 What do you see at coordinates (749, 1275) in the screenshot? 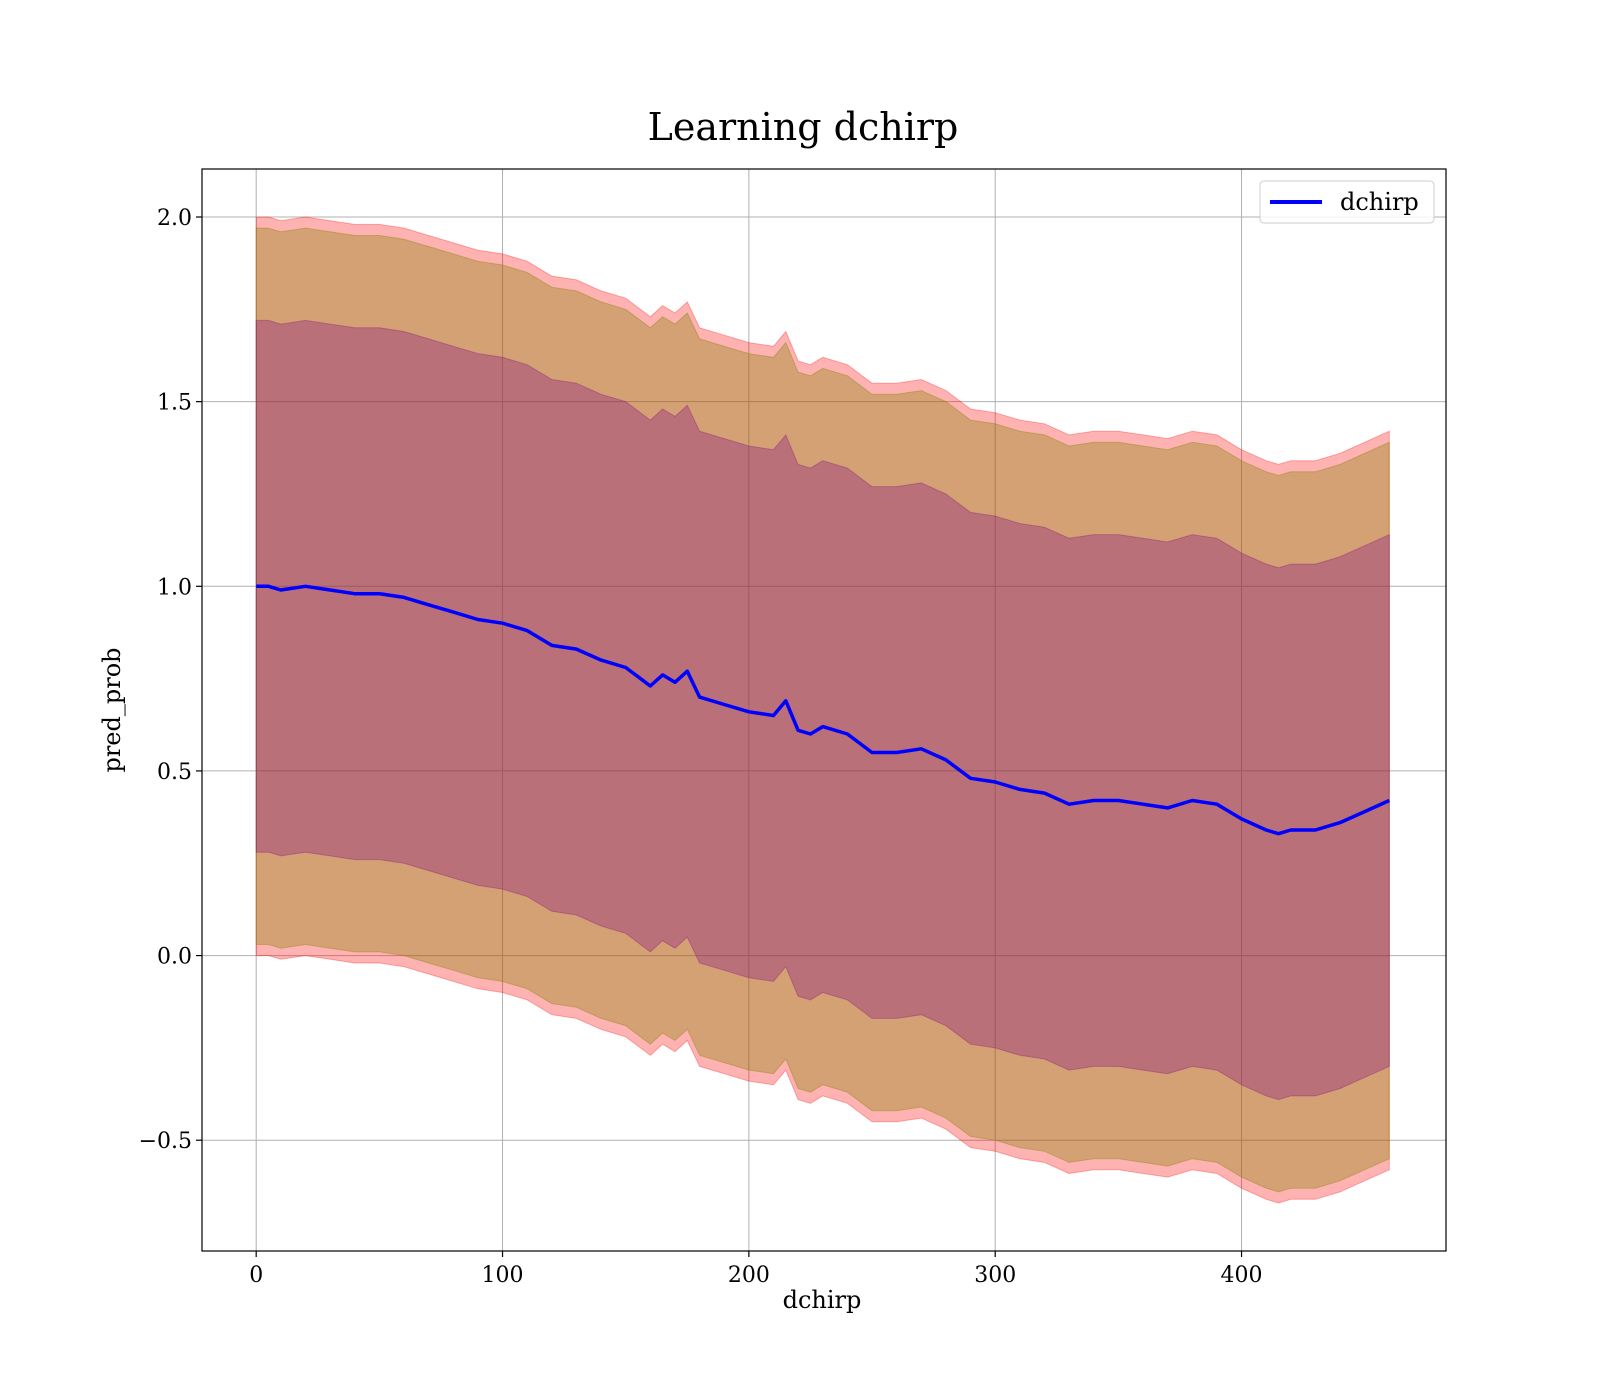
I see `x-tick-label: 200` at bounding box center [749, 1275].